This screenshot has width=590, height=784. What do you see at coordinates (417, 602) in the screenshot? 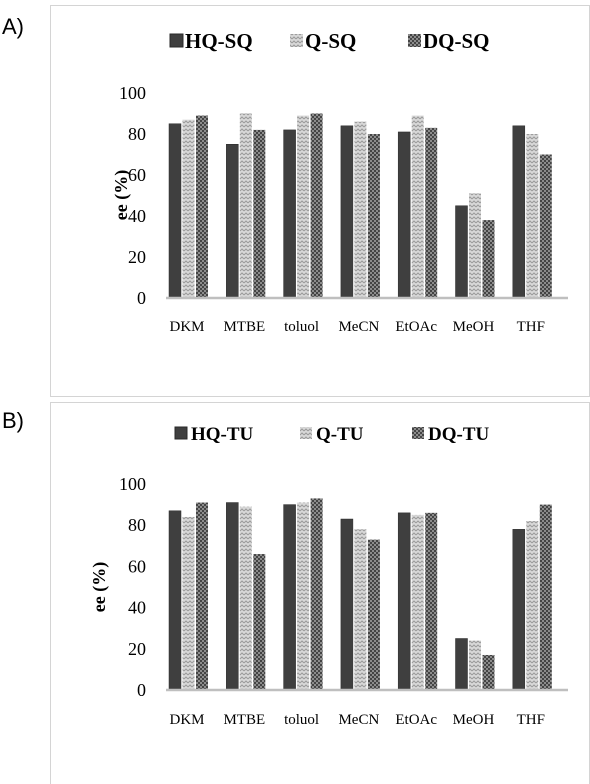
I see `bar-q-tu-etoac` at bounding box center [417, 602].